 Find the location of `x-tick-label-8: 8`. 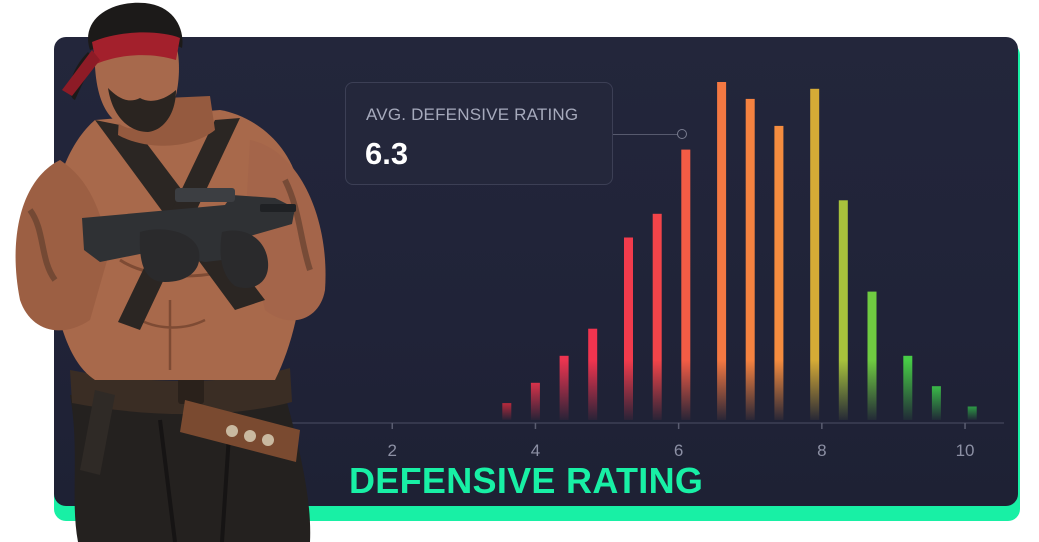

x-tick-label-8: 8 is located at coordinates (821, 450).